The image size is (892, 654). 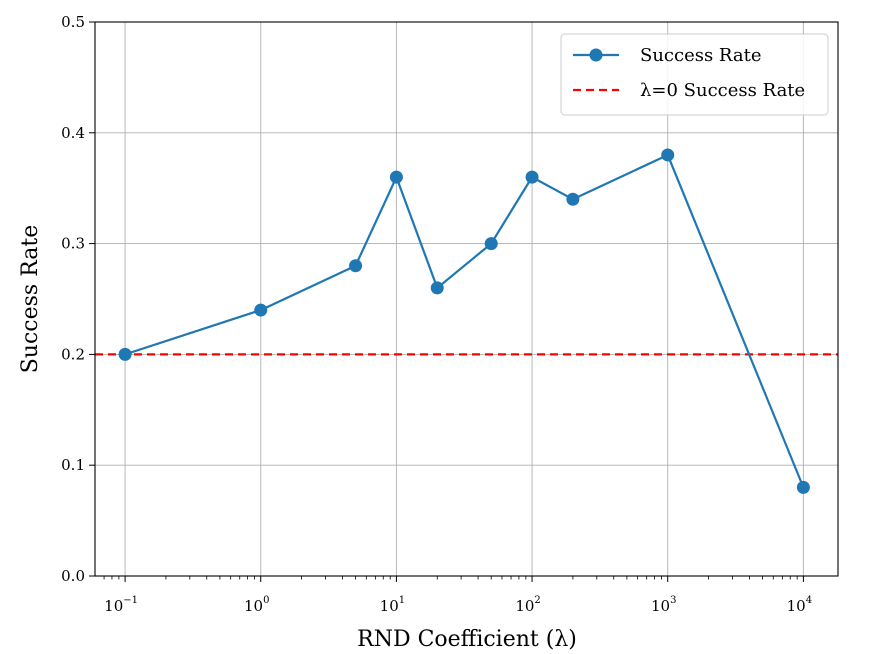 I want to click on y-tick-label: 0.4, so click(x=73, y=133).